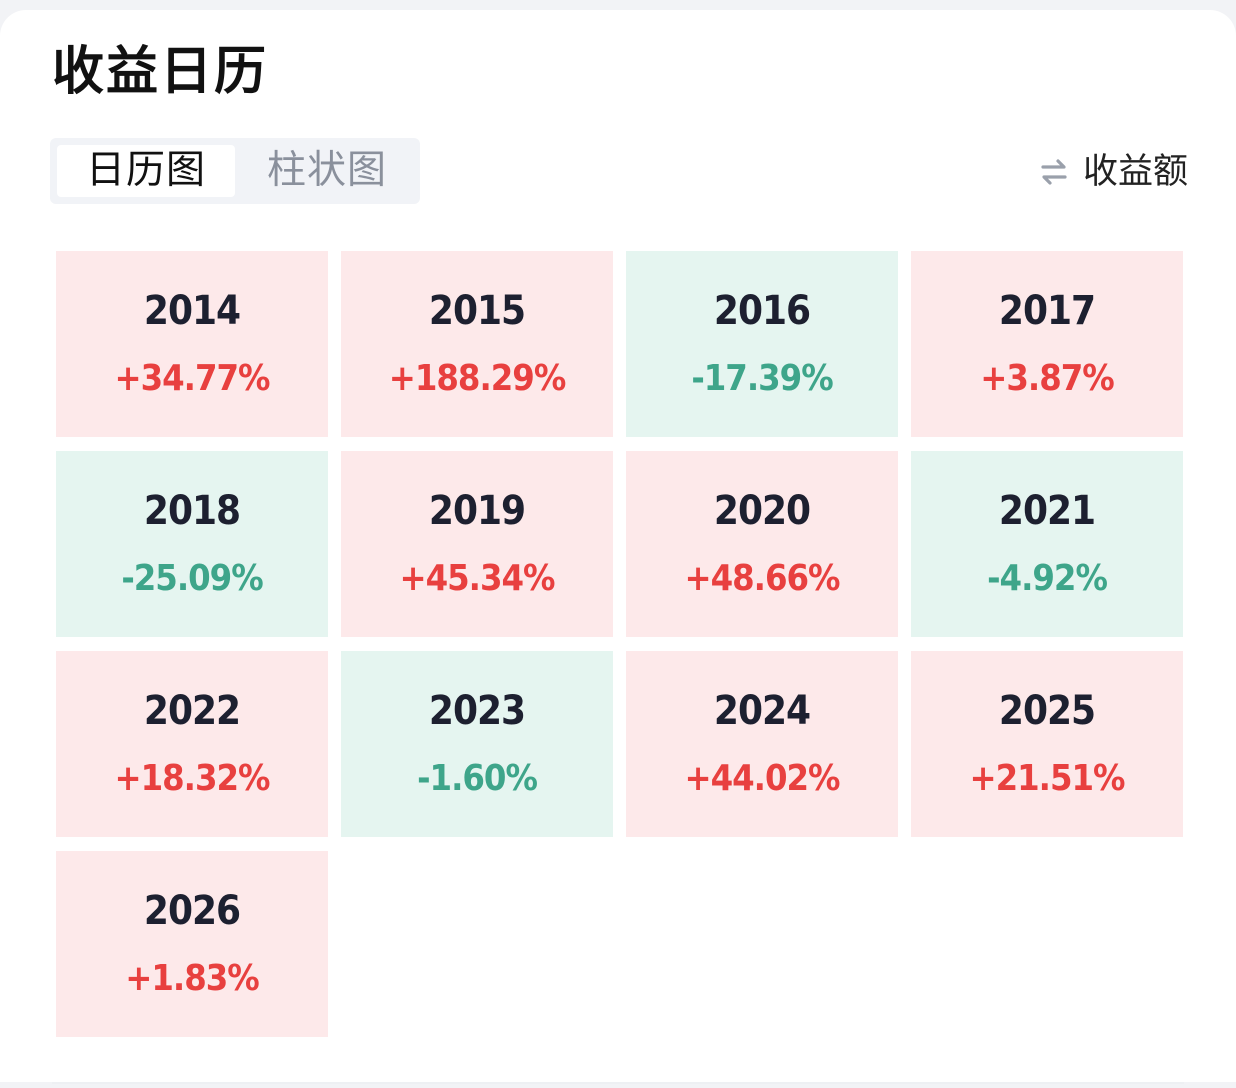 This screenshot has height=1088, width=1236. What do you see at coordinates (618, 1083) in the screenshot?
I see `divider` at bounding box center [618, 1083].